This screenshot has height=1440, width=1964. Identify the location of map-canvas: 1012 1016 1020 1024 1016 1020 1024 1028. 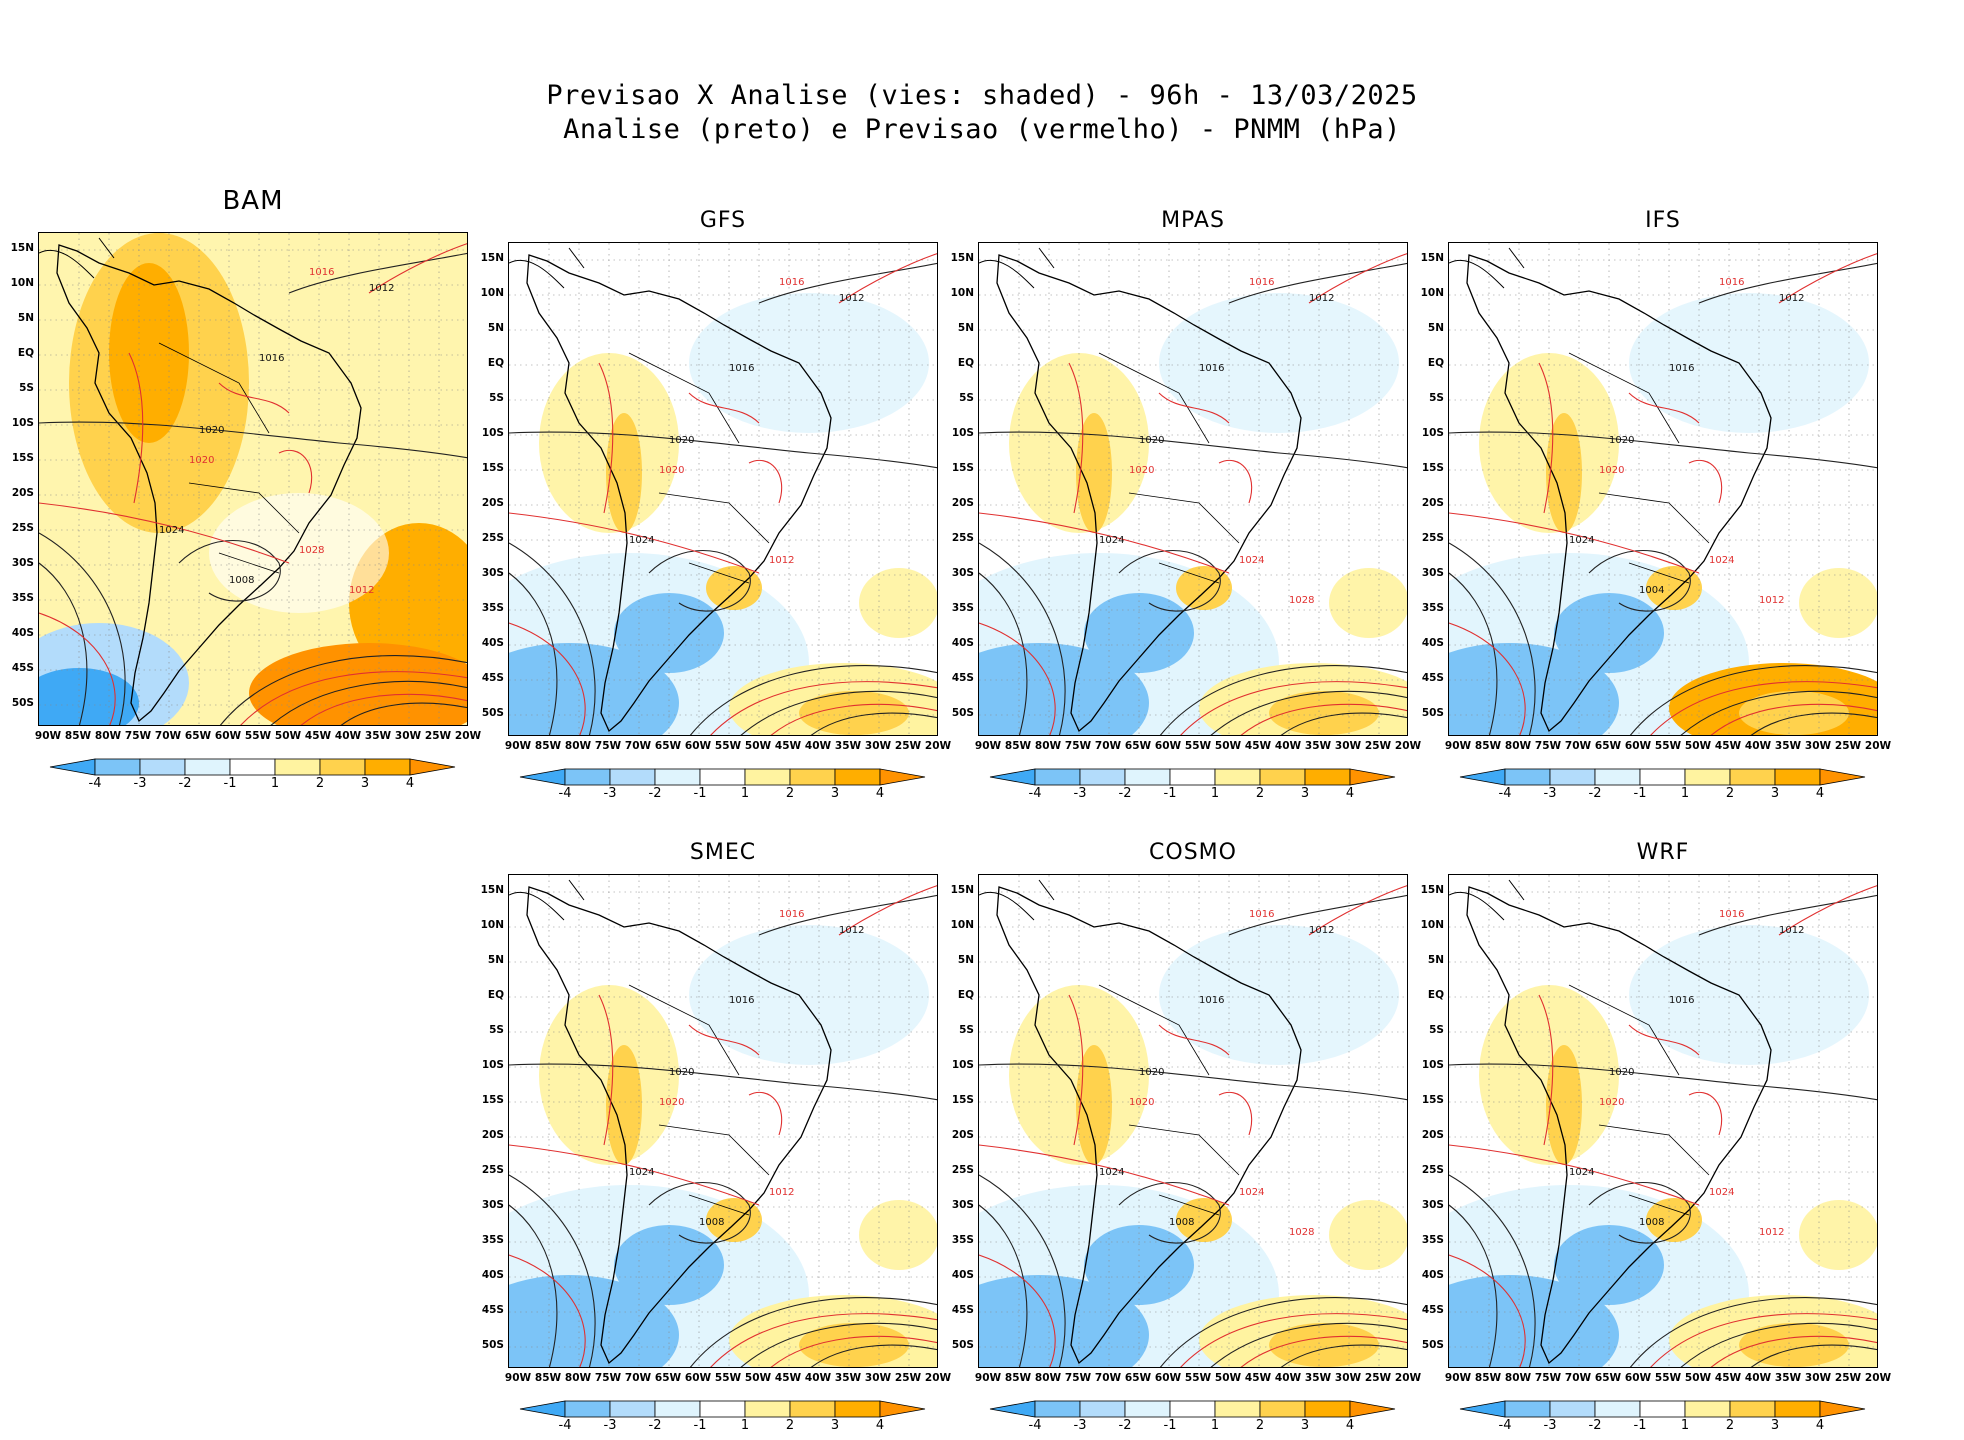
(1193, 489).